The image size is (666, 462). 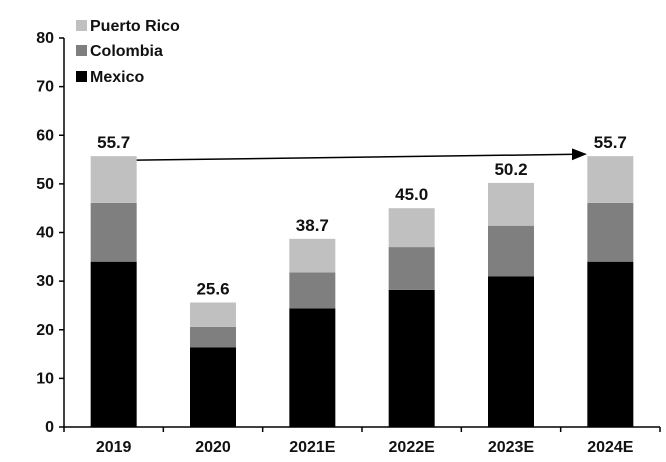 I want to click on bar-segment-mexico-2020, so click(x=213, y=387).